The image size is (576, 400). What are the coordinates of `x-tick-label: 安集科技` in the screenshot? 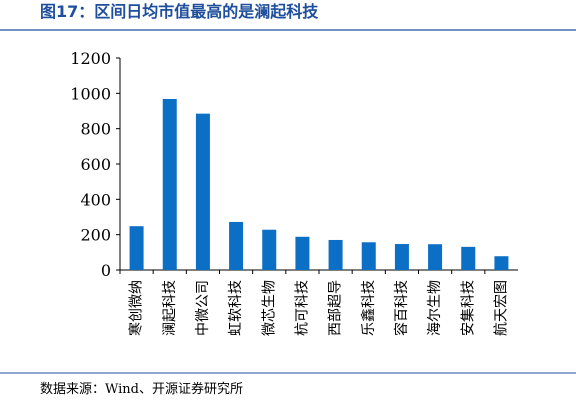 It's located at (467, 308).